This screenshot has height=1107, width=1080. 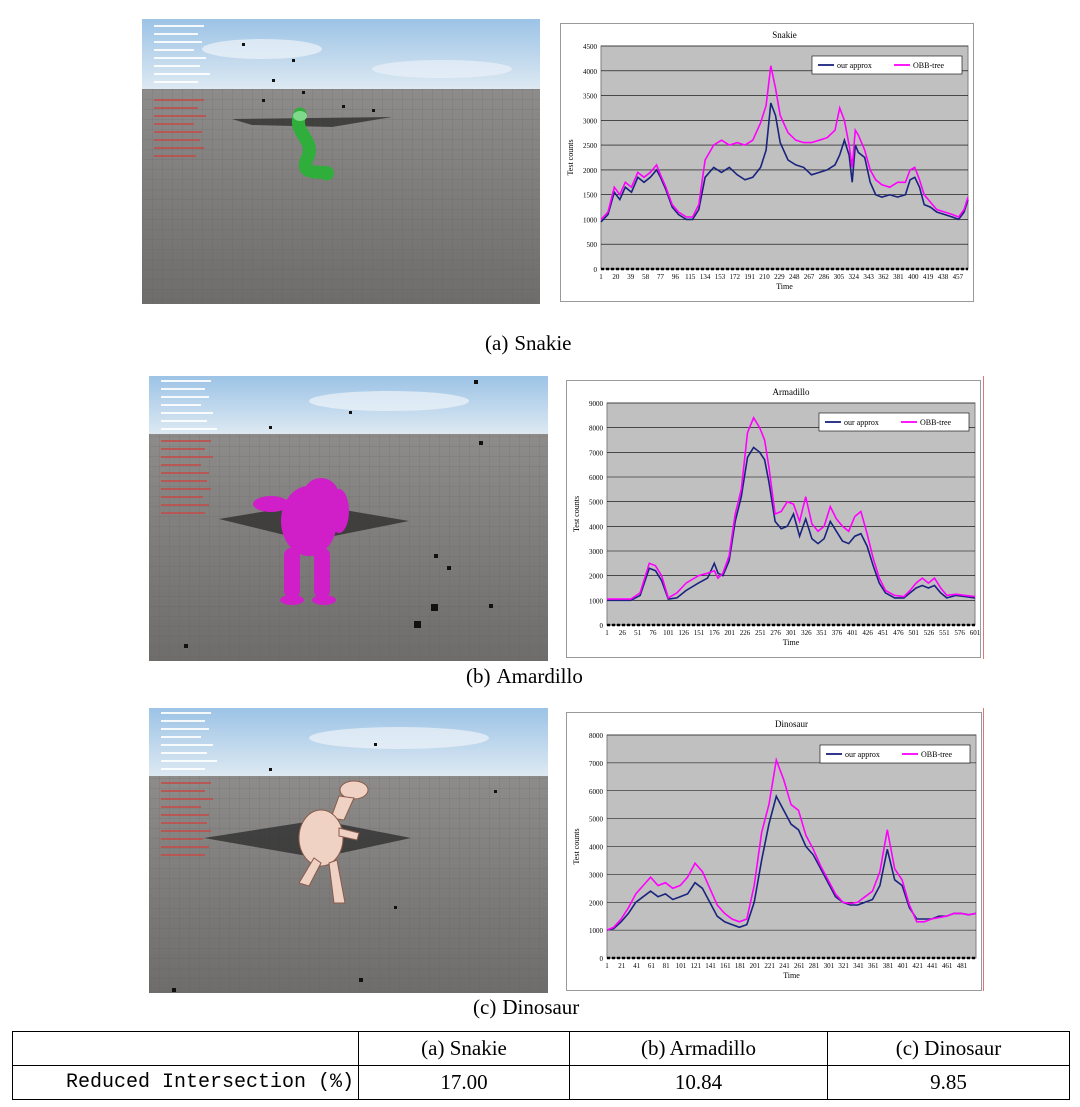 I want to click on y-tick-label: 8000, so click(x=596, y=736).